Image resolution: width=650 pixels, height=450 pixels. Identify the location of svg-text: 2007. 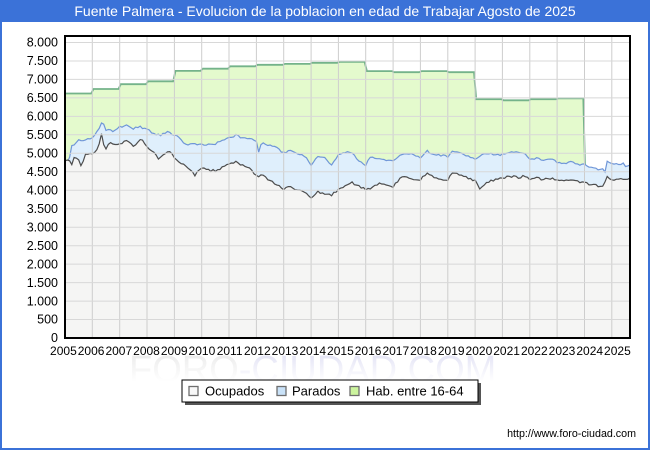
(118, 351).